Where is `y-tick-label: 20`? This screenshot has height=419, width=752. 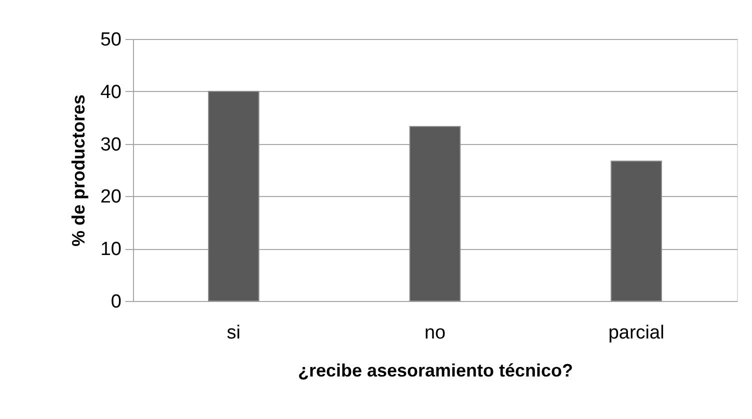 y-tick-label: 20 is located at coordinates (111, 197).